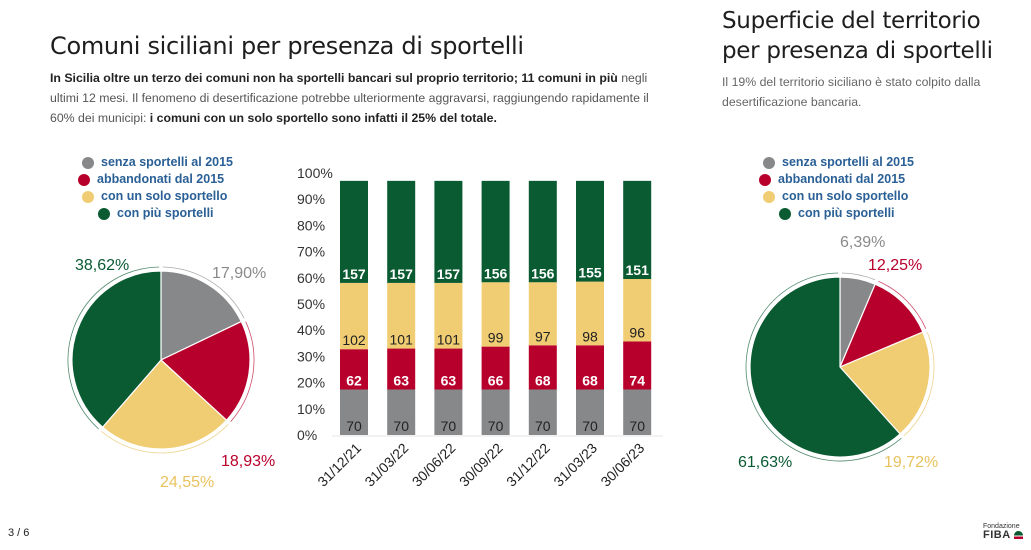  I want to click on y-tick-label: 40%, so click(311, 330).